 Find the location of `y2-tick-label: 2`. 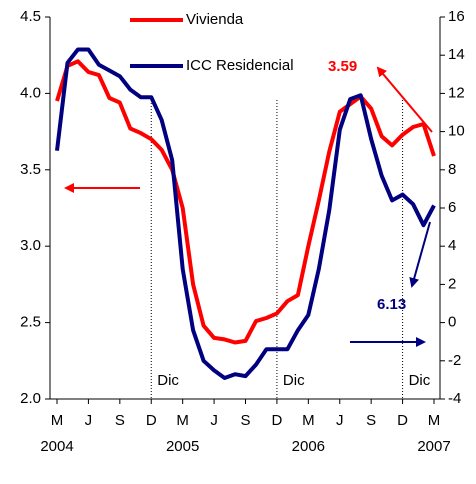

y2-tick-label: 2 is located at coordinates (452, 283).